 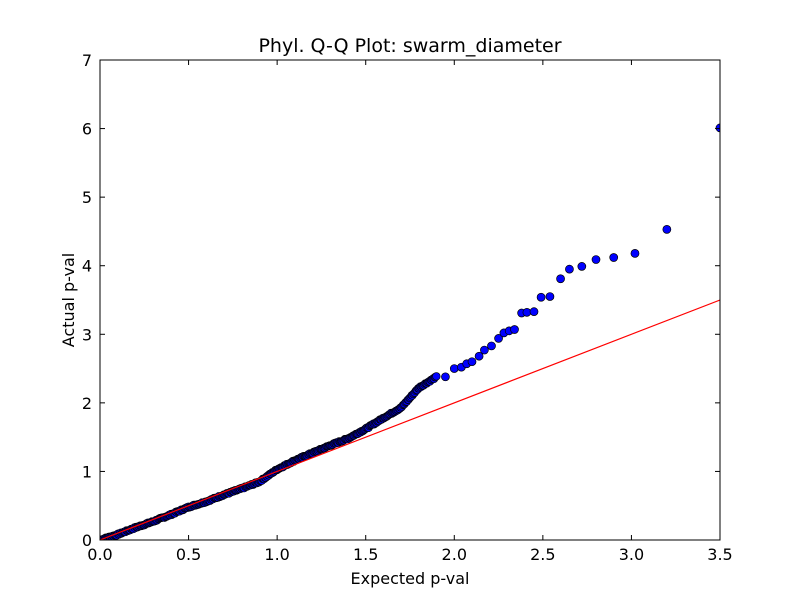 I want to click on x-axis-label: Expected p-val, so click(x=410, y=578).